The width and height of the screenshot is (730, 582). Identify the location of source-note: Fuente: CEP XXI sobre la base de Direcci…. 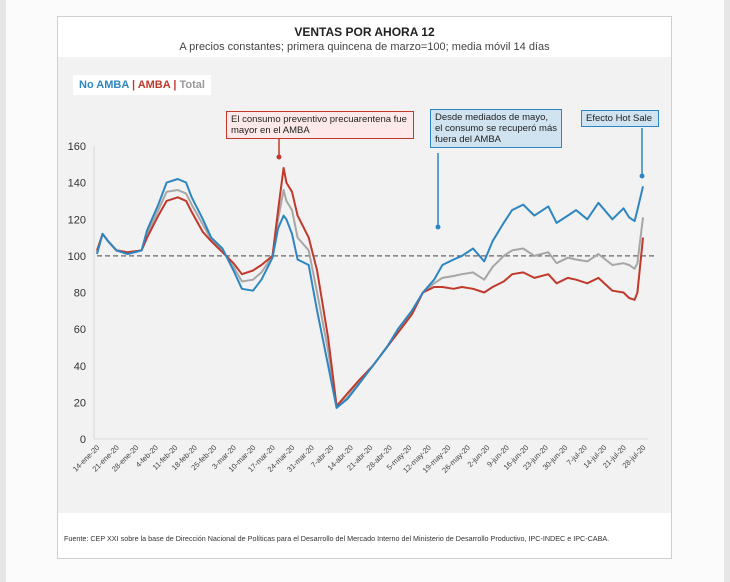
(337, 538).